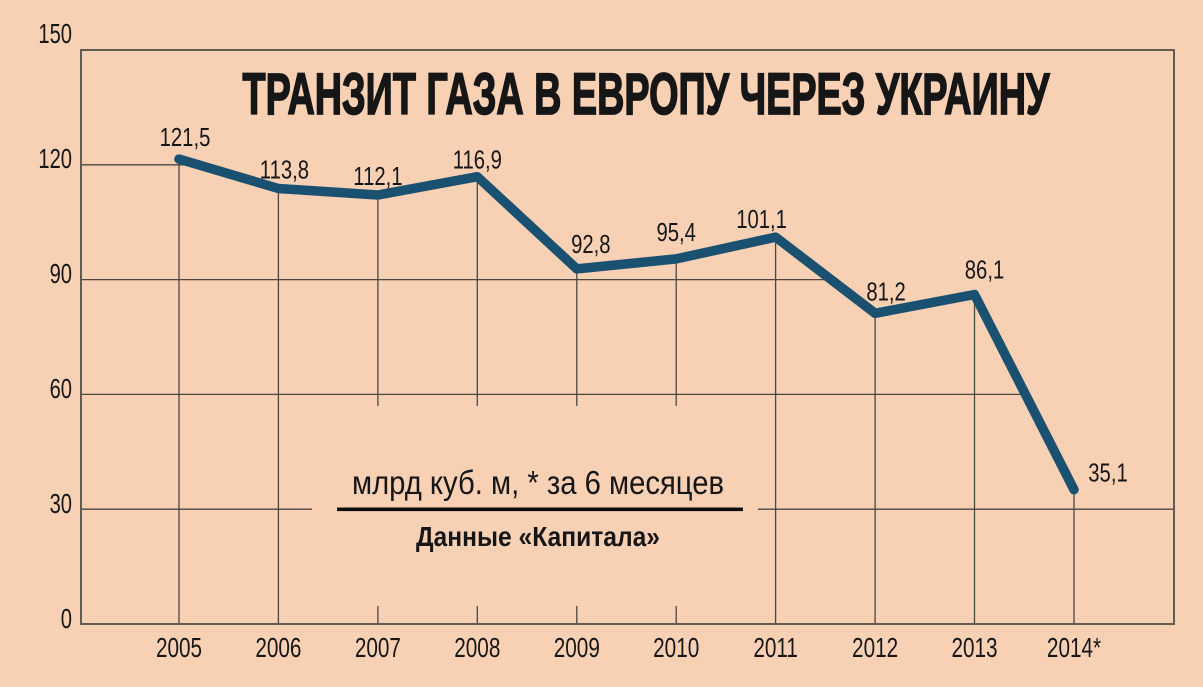  Describe the element at coordinates (477, 159) in the screenshot. I see `data-point-label: 116,9` at that location.